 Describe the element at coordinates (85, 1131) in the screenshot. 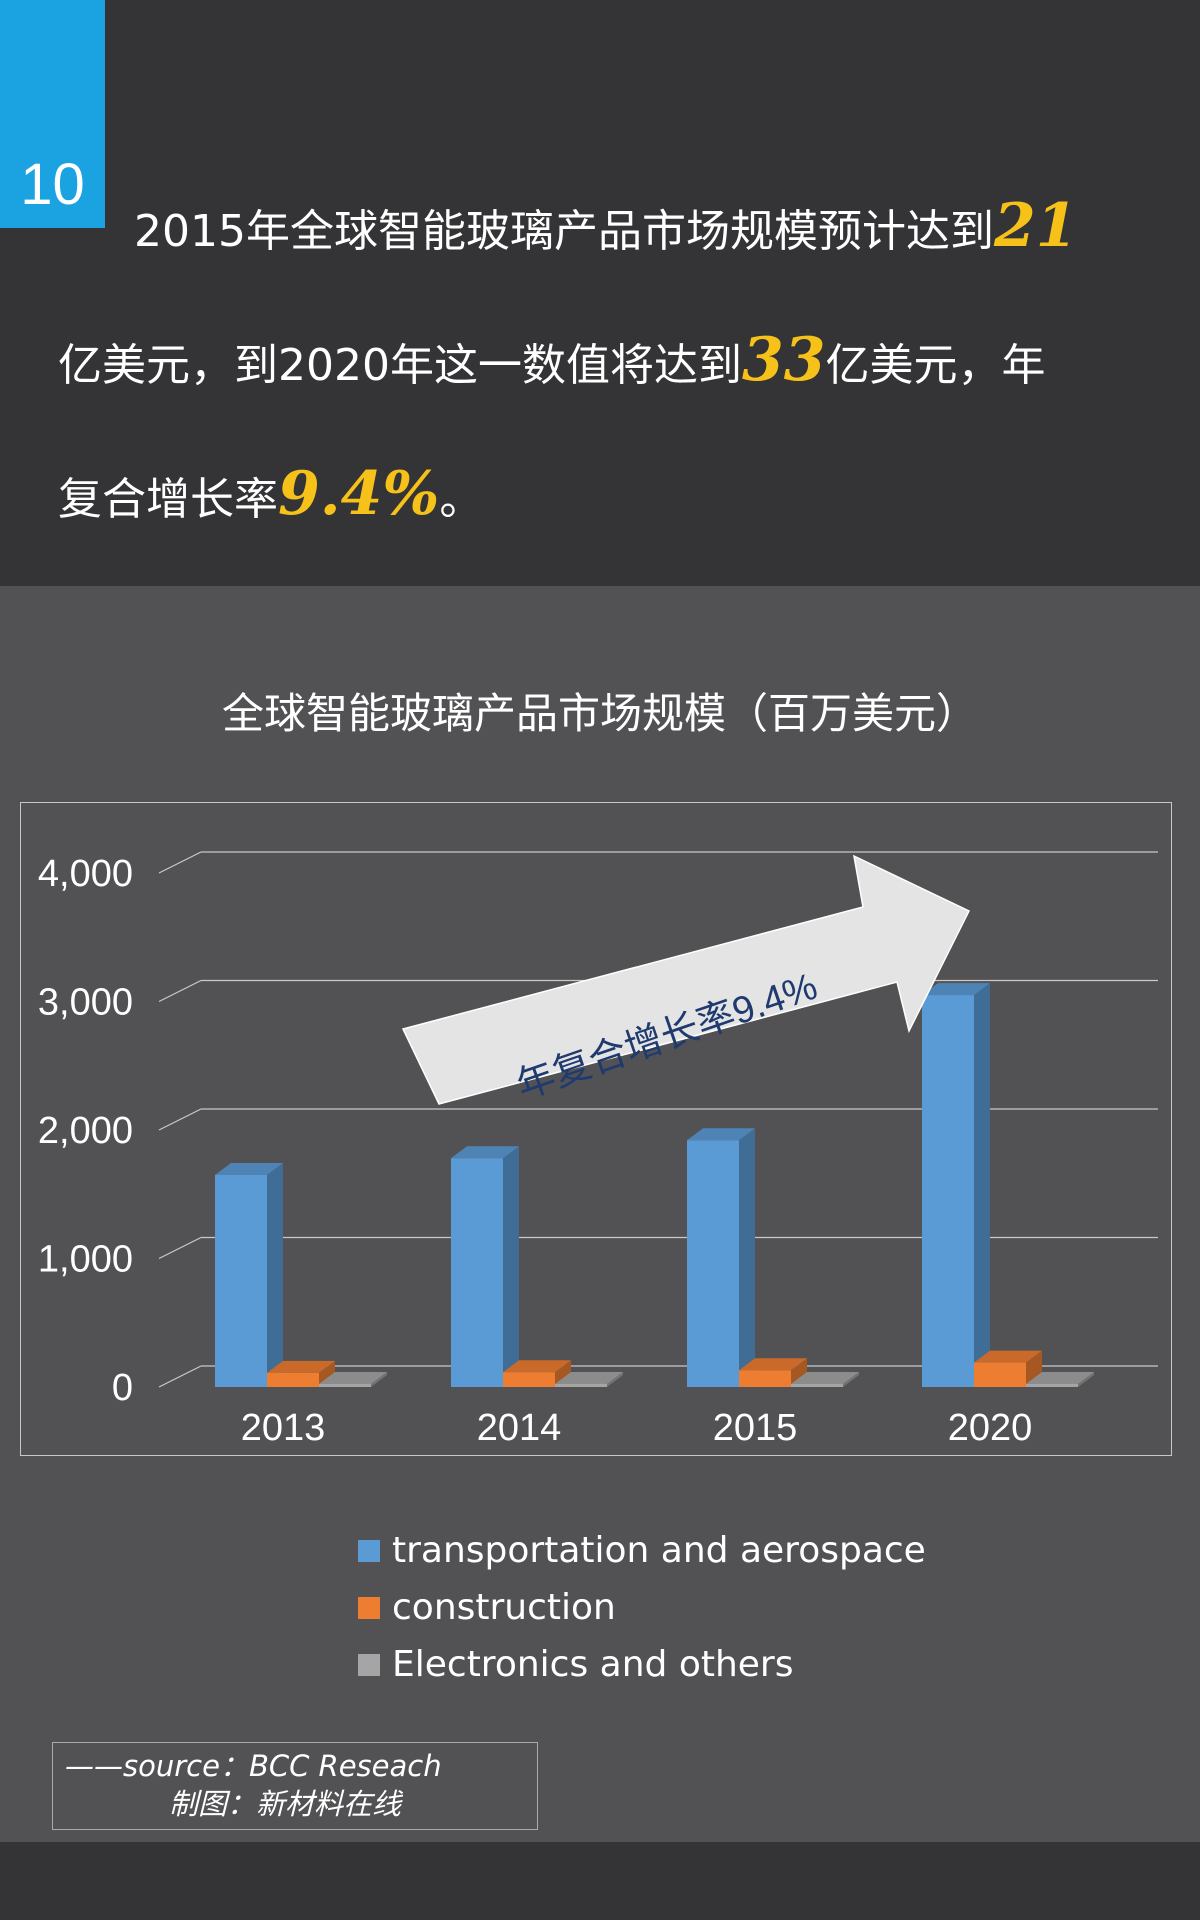

I see `y-tick-label: 2,000` at that location.